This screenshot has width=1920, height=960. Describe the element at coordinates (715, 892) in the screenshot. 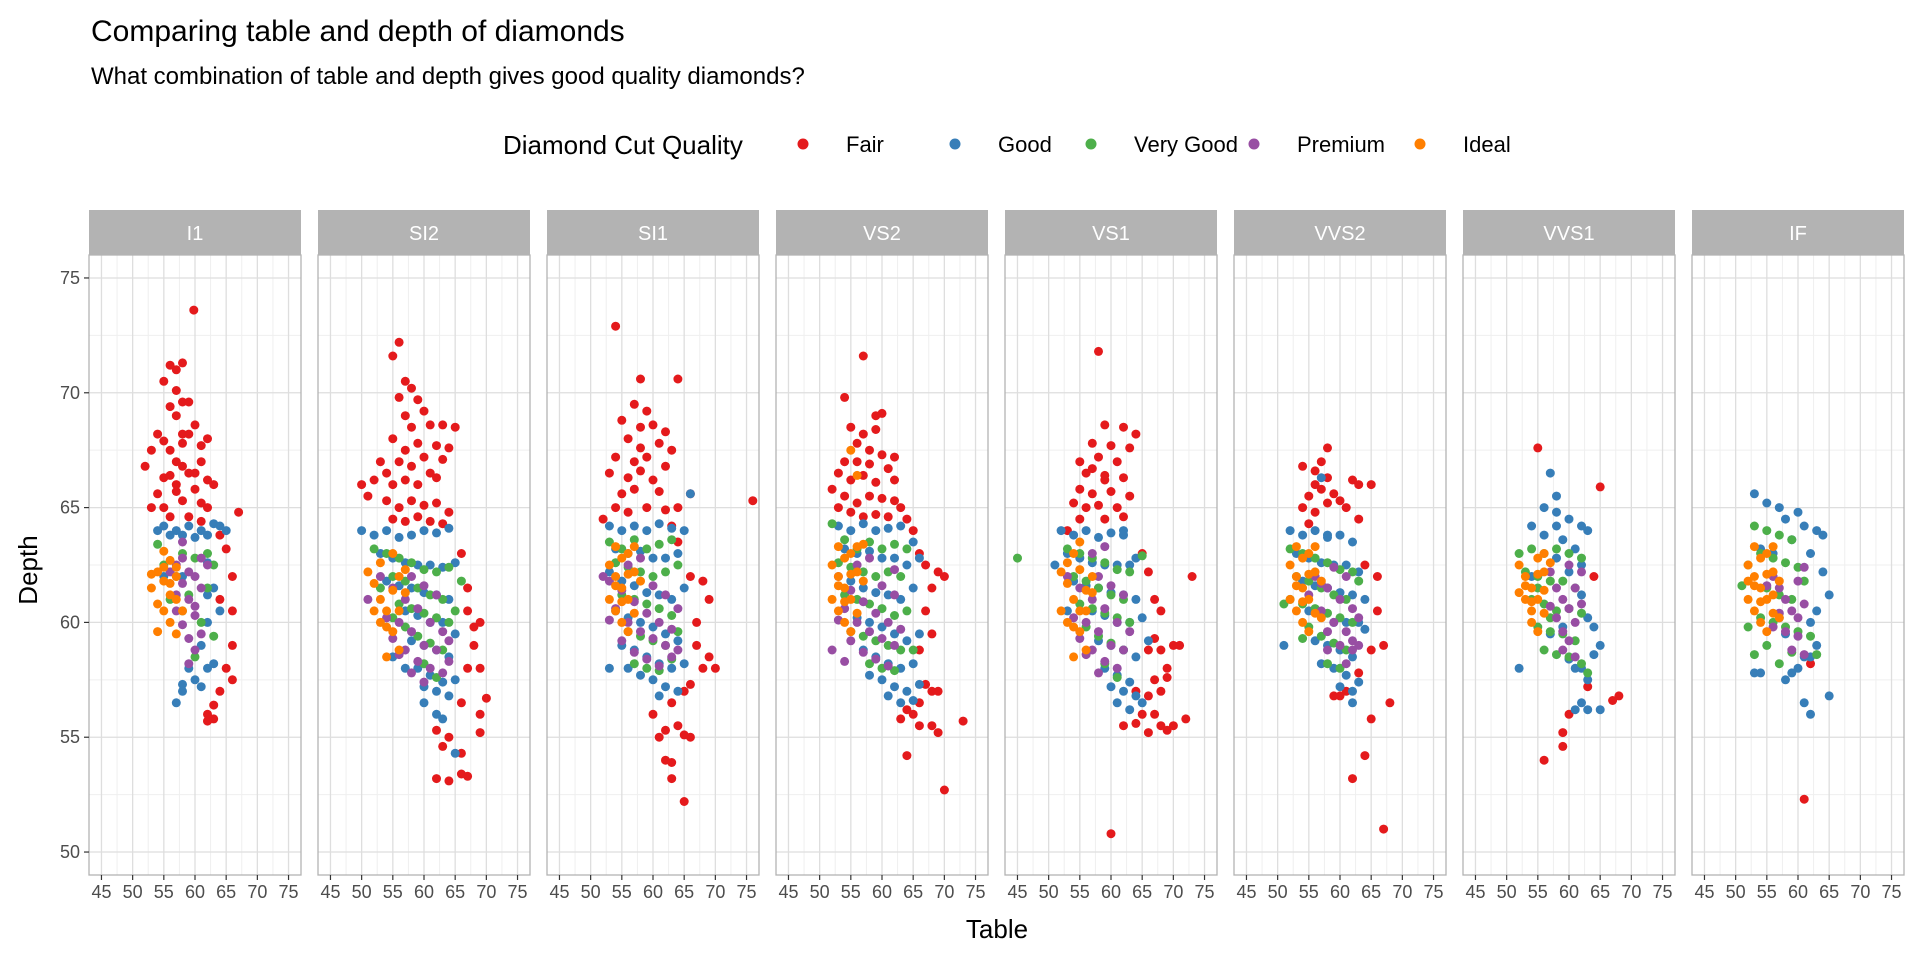

I see `x-tick-label: 70` at that location.